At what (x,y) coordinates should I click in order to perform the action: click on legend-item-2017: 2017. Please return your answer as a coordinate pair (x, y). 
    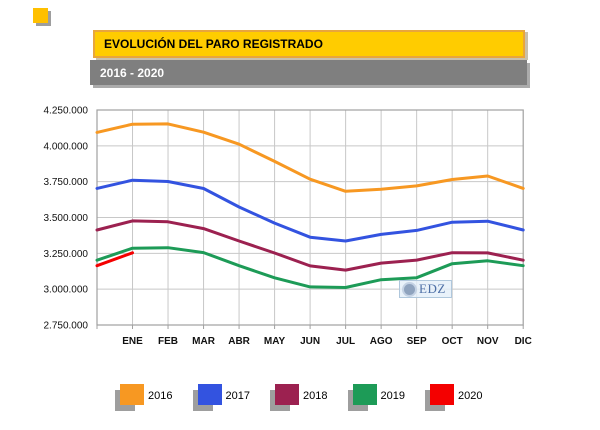
    Looking at the image, I should click on (231, 398).